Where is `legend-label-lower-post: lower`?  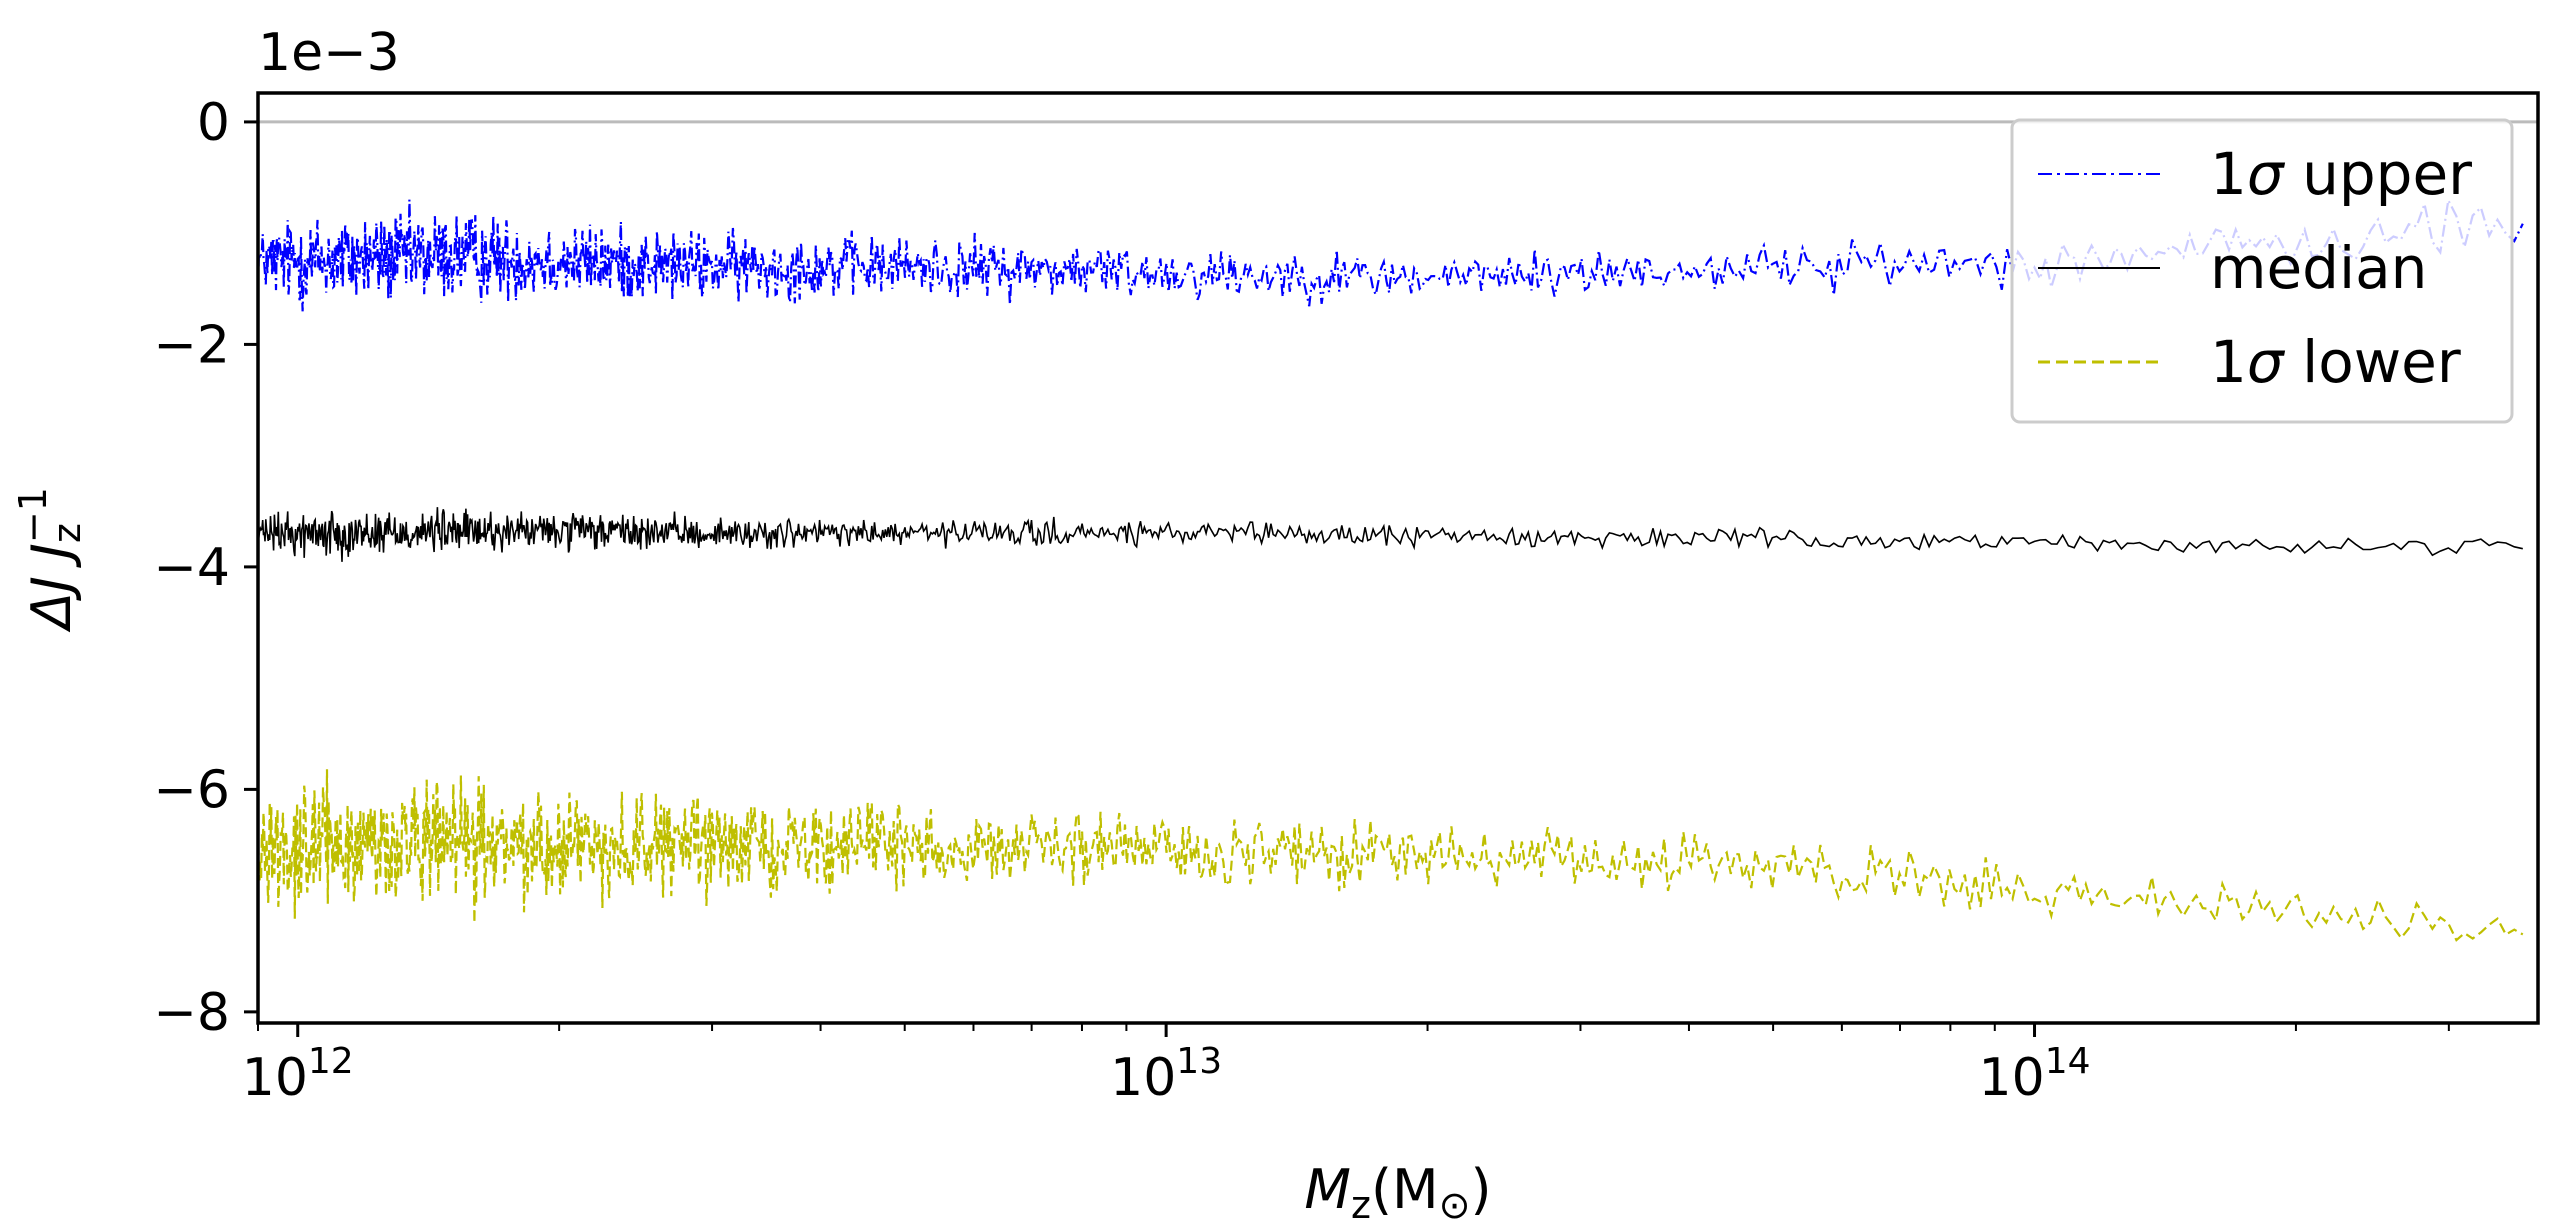 legend-label-lower-post: lower is located at coordinates (2372, 362).